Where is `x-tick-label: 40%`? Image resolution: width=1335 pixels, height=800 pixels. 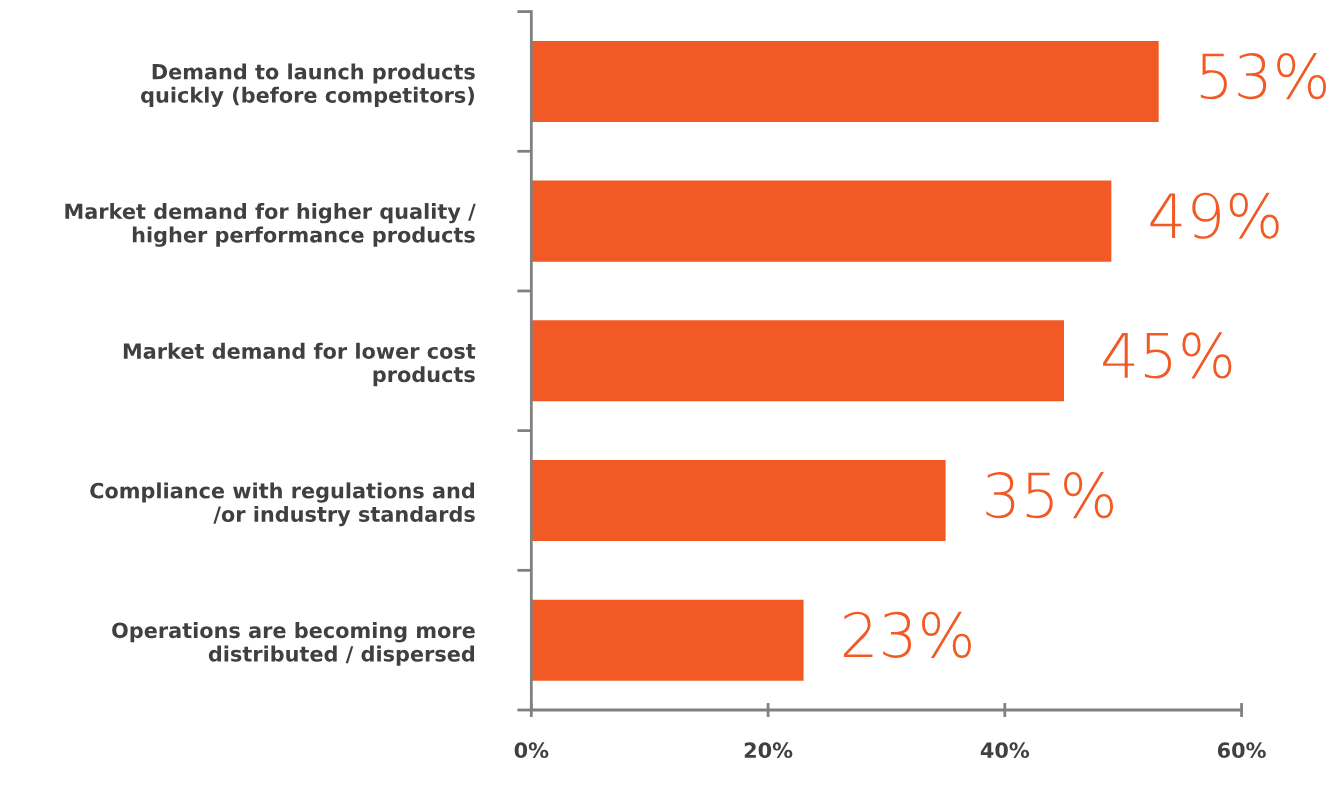
x-tick-label: 40% is located at coordinates (1005, 750).